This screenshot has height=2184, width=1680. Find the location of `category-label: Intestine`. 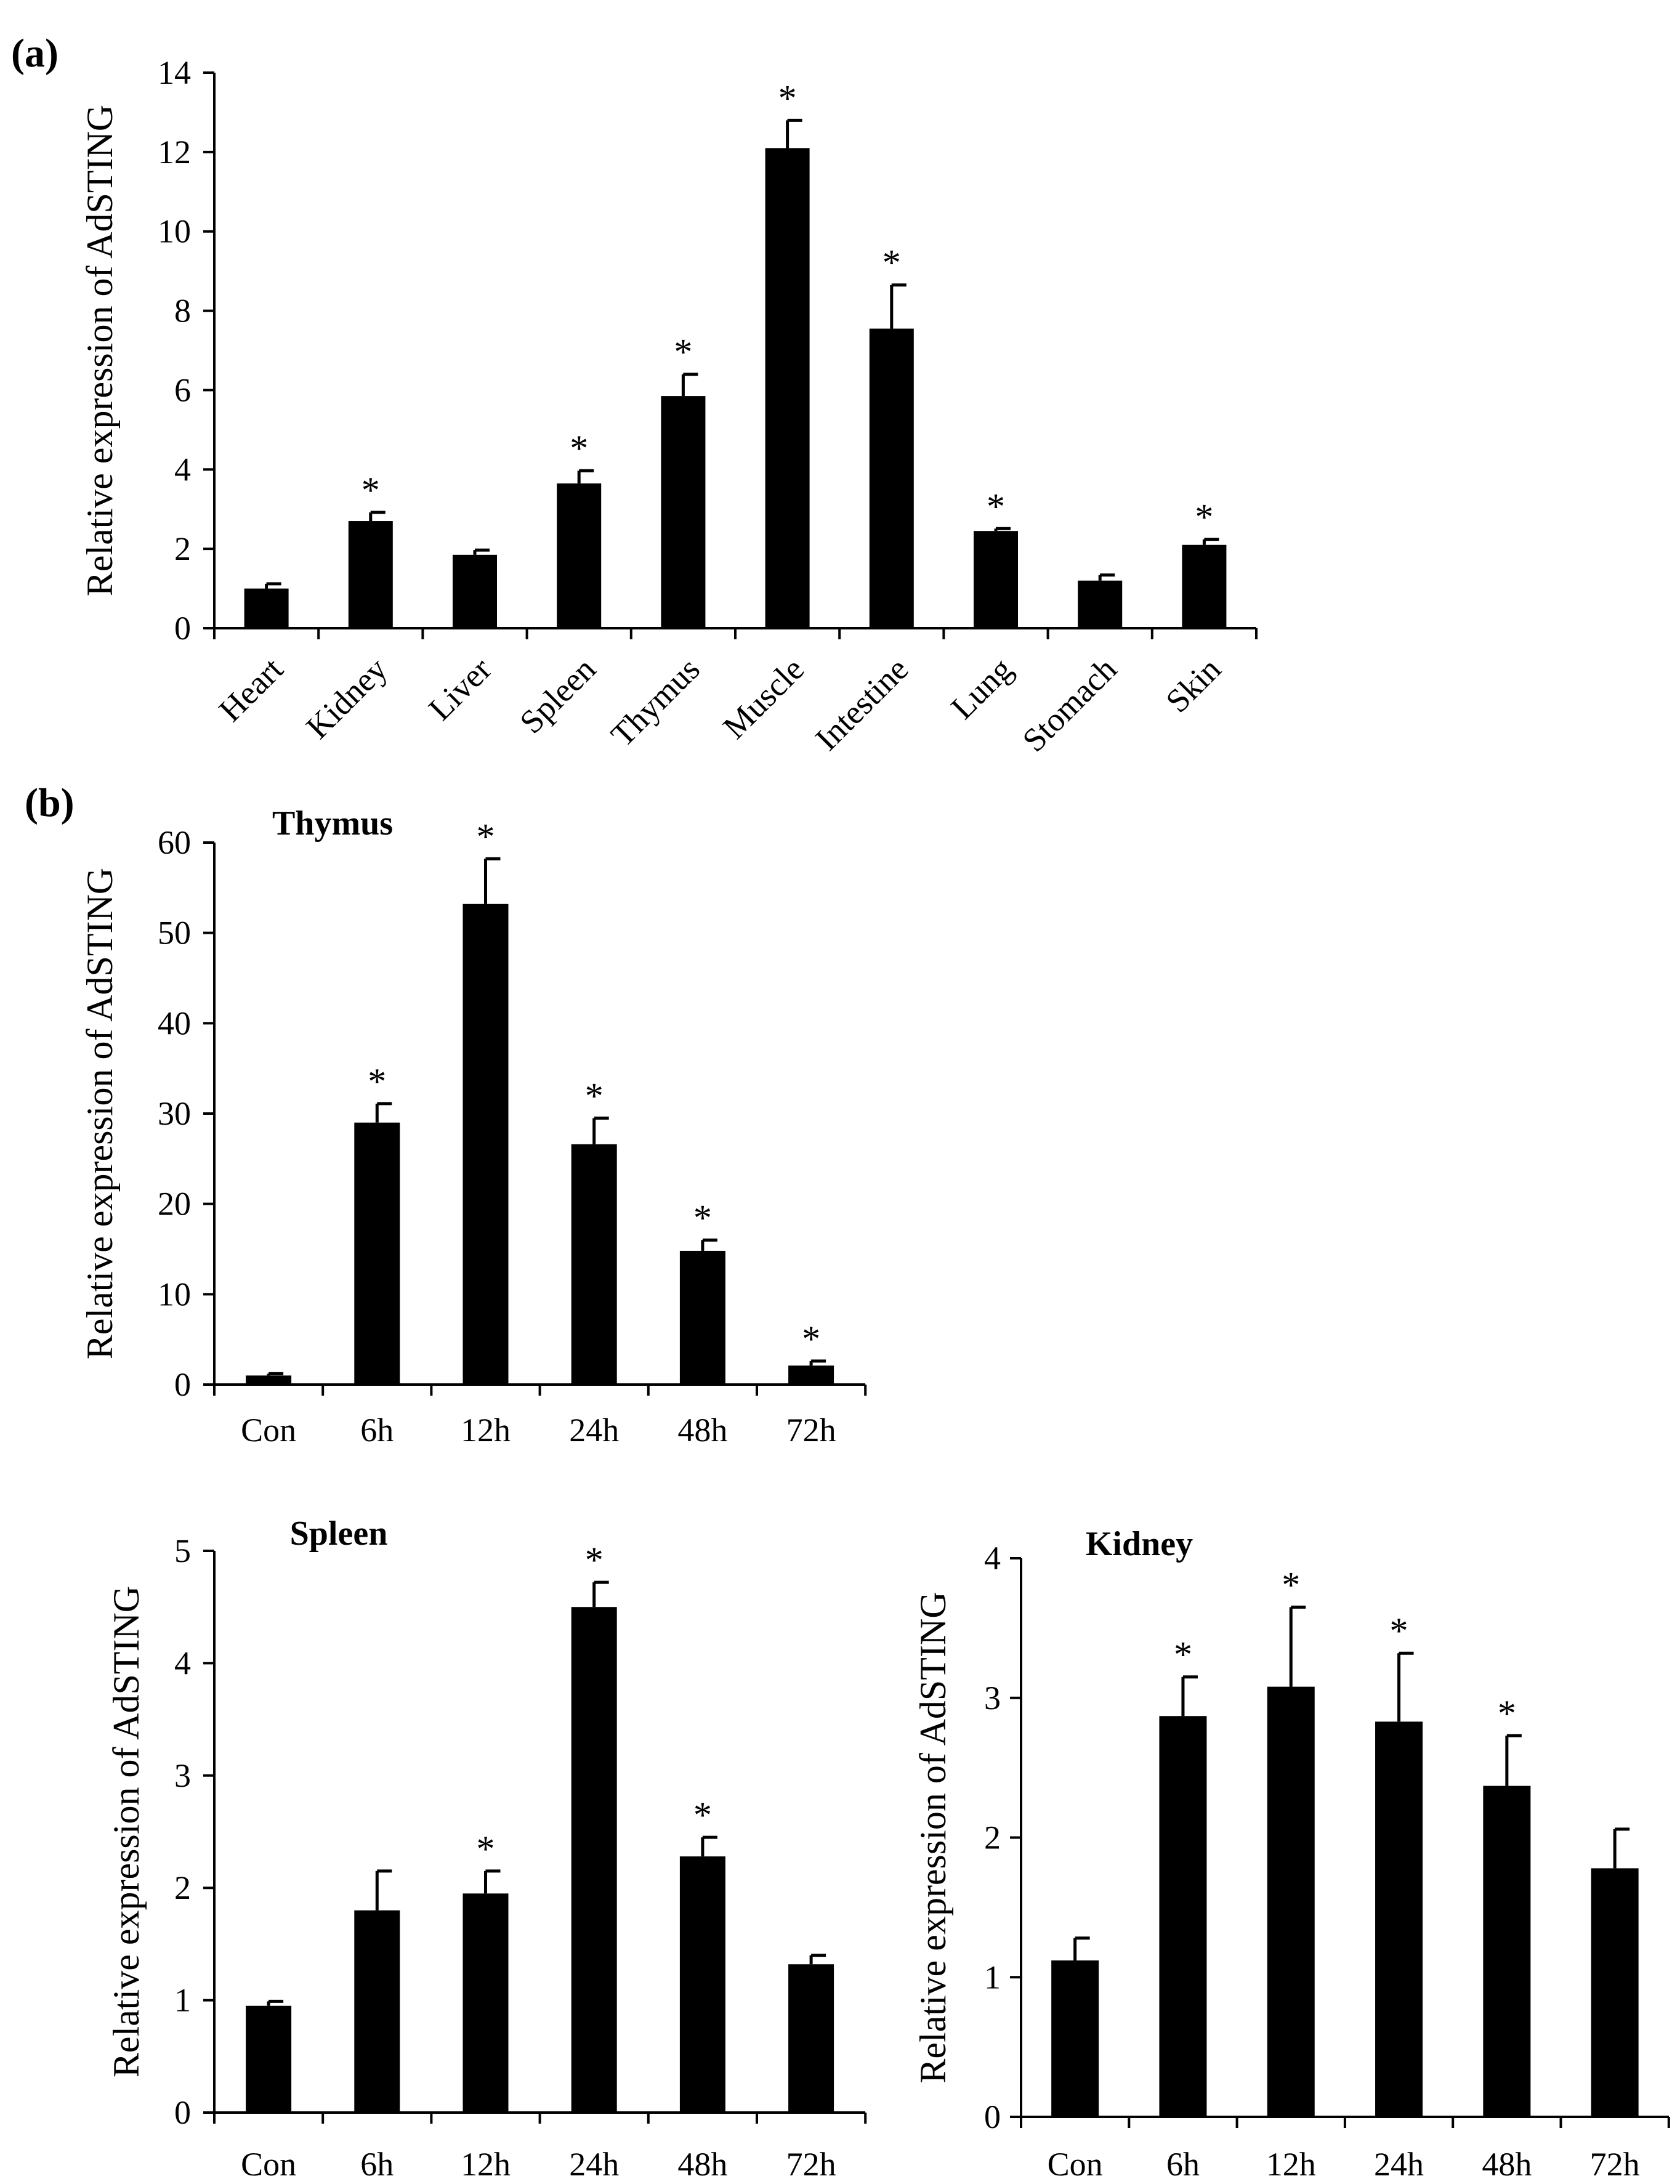

category-label: Intestine is located at coordinates (861, 704).